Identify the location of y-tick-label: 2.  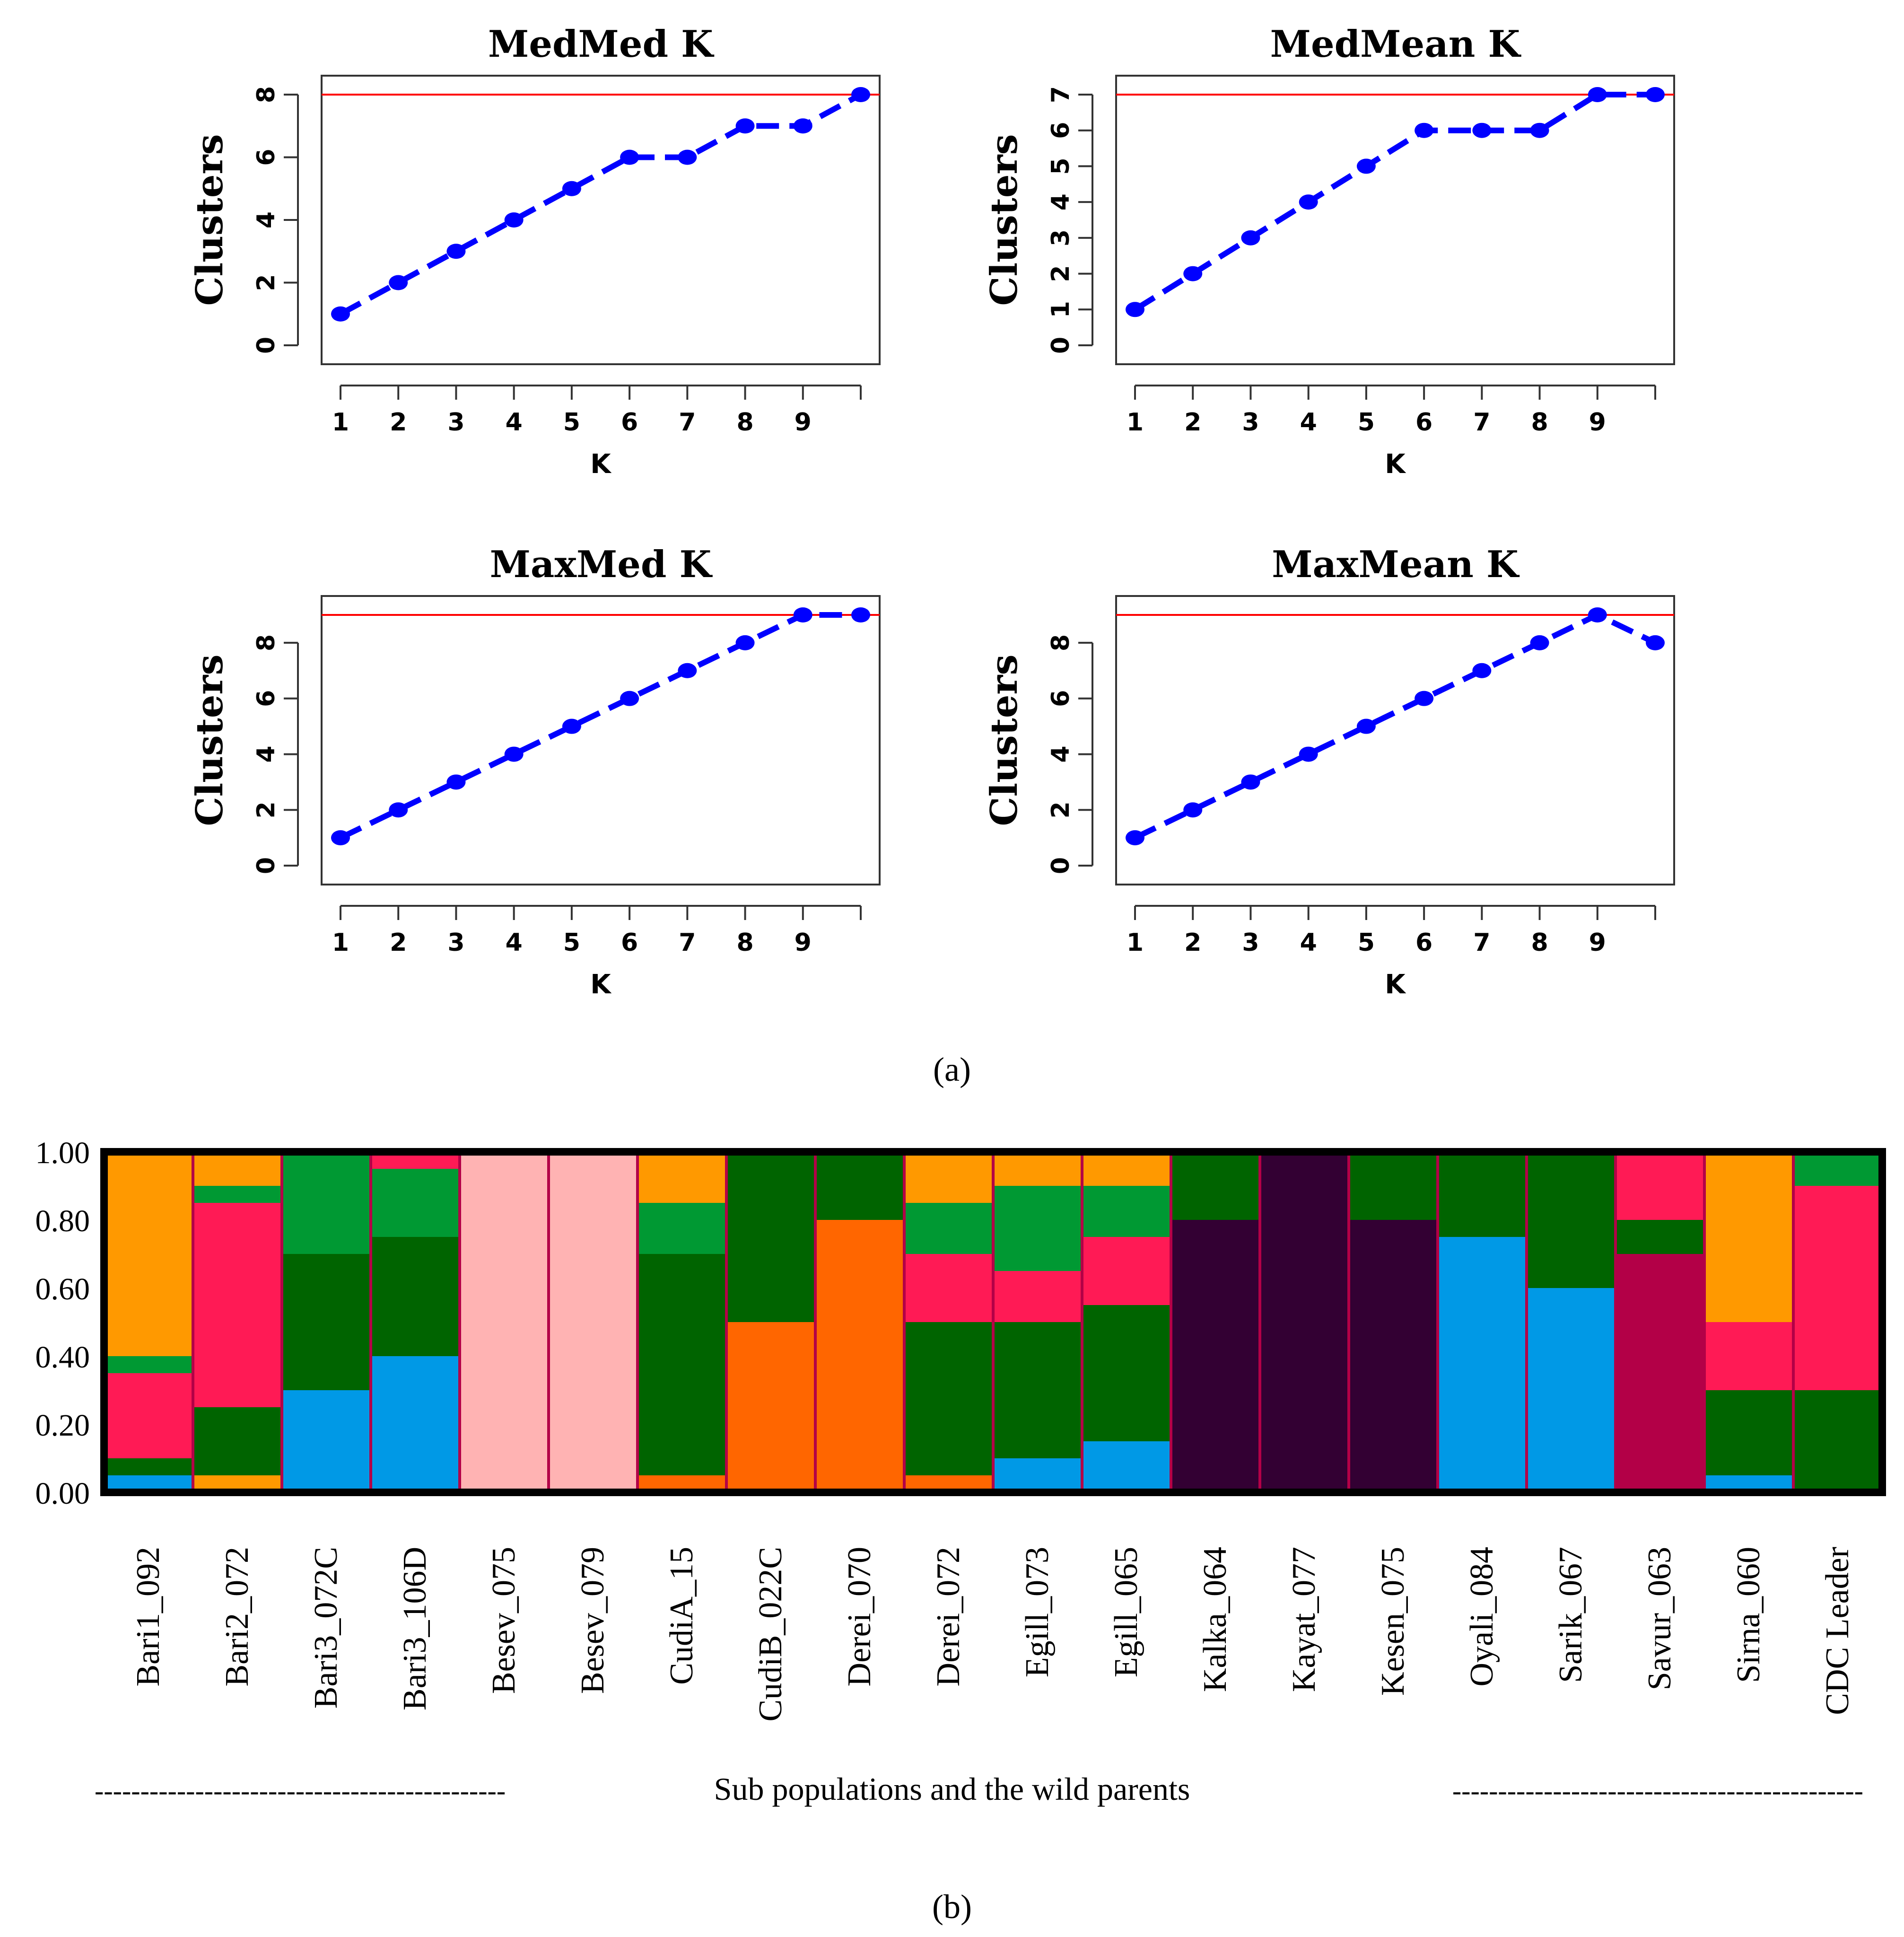
(266, 282).